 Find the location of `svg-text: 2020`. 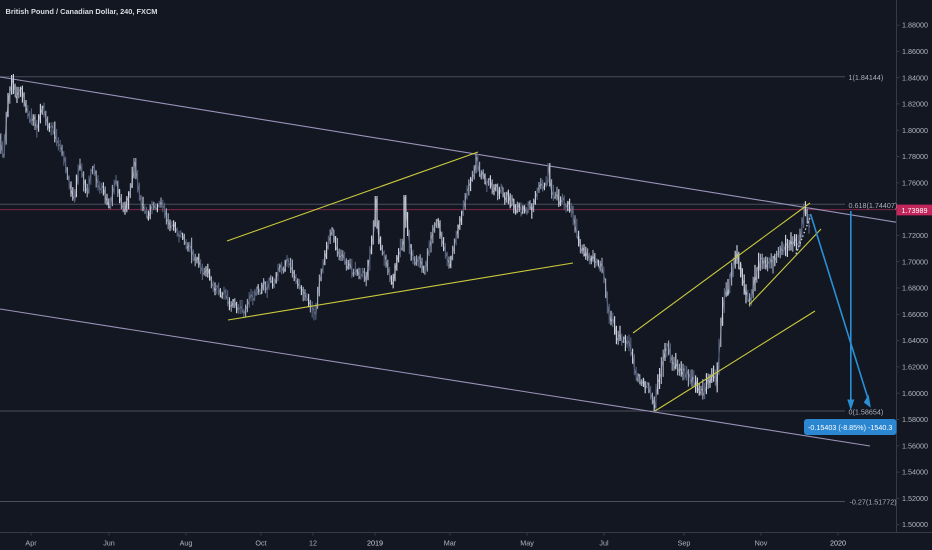

svg-text: 2020 is located at coordinates (838, 542).